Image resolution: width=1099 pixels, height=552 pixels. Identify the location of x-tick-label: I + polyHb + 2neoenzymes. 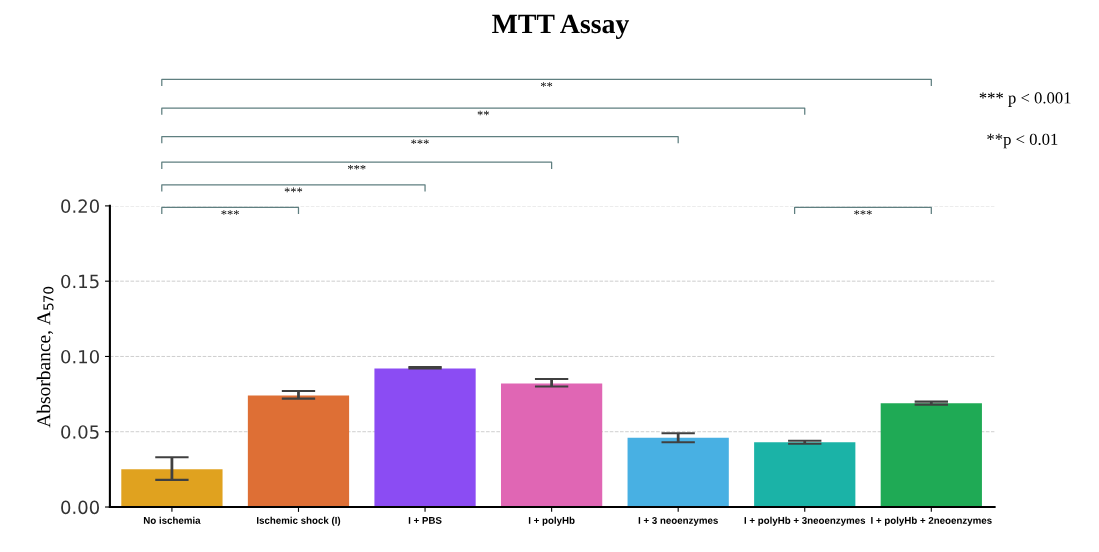
(931, 521).